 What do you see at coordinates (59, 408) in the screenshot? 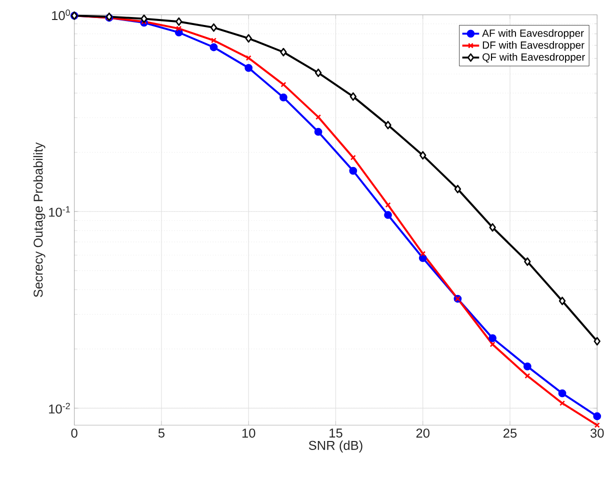
I see `y-tick-label: 10$^{-2}$` at bounding box center [59, 408].